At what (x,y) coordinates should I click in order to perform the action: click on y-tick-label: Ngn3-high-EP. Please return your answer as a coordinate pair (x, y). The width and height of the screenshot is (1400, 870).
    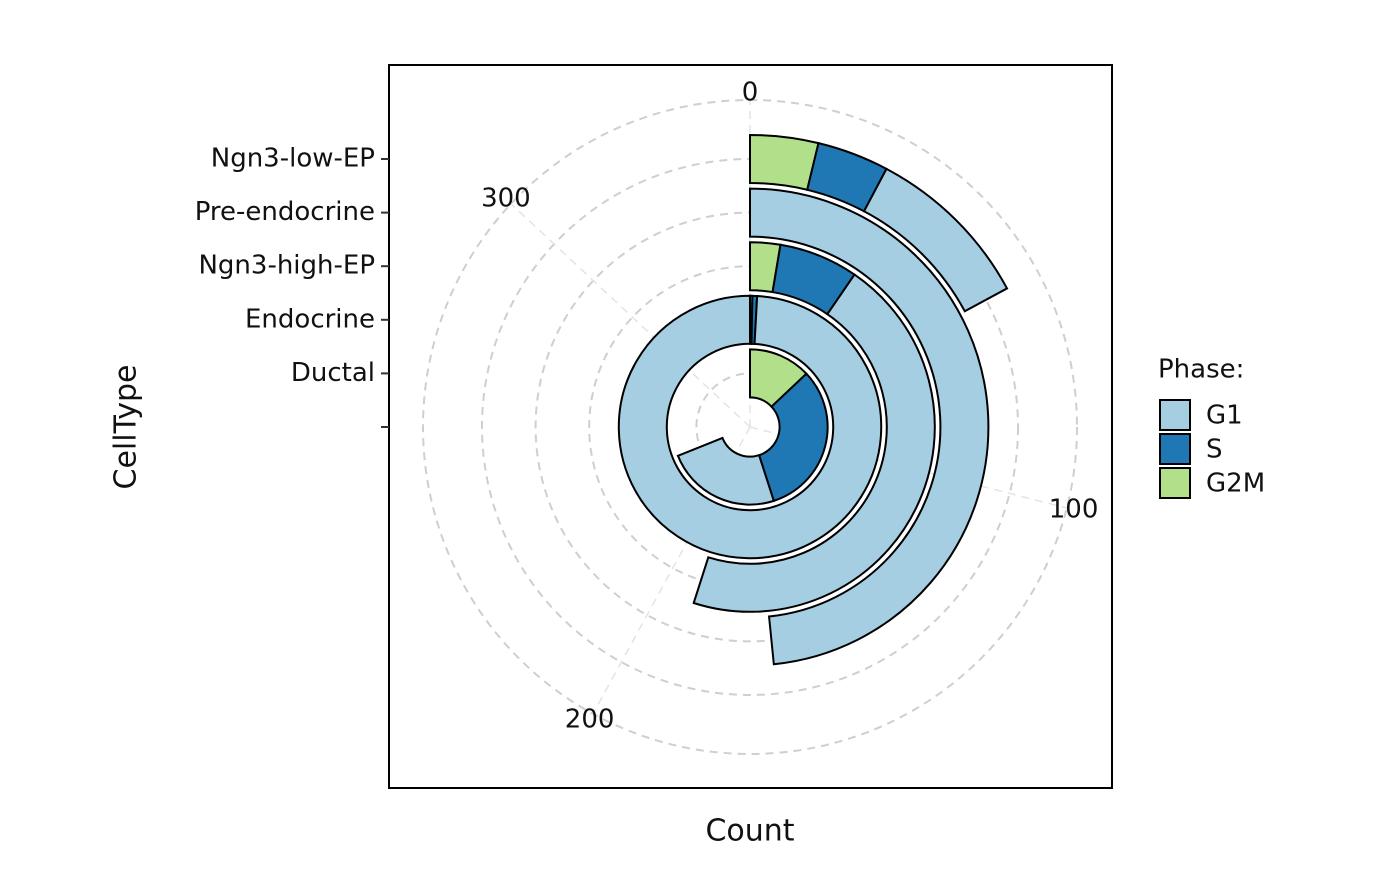
    Looking at the image, I should click on (286, 266).